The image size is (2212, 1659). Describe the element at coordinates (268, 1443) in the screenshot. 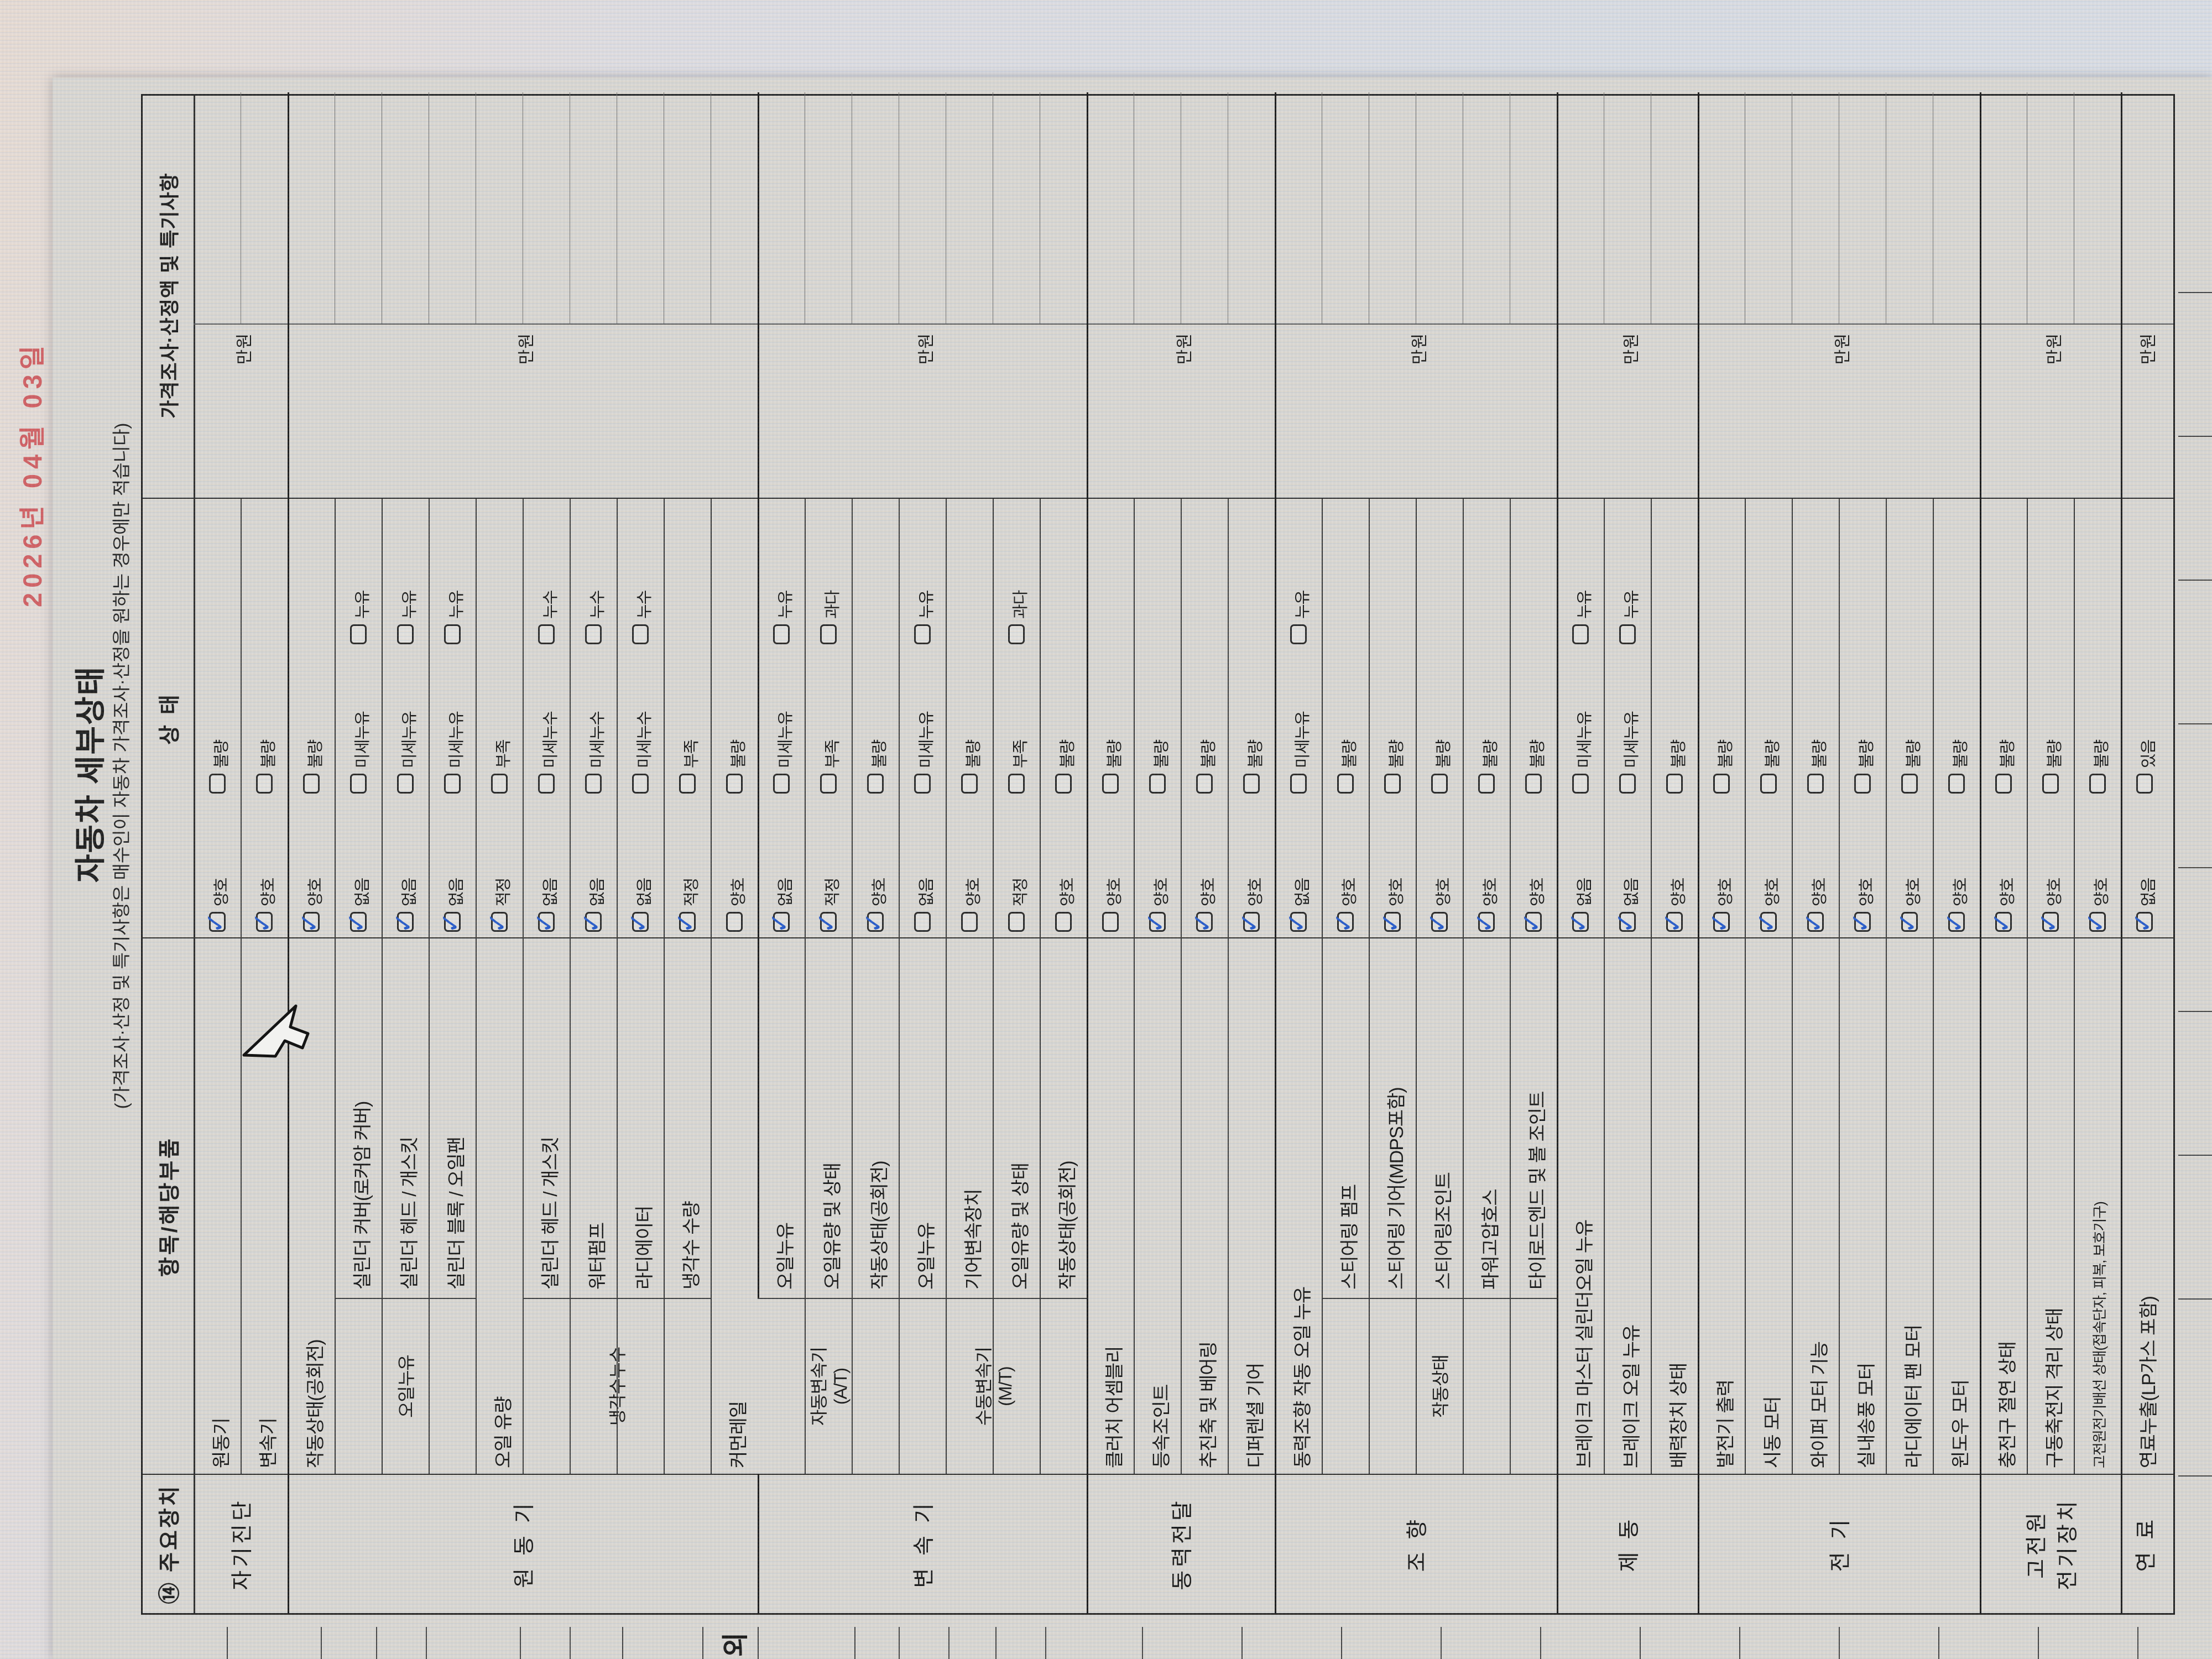

I see `item-label: 변속기` at that location.